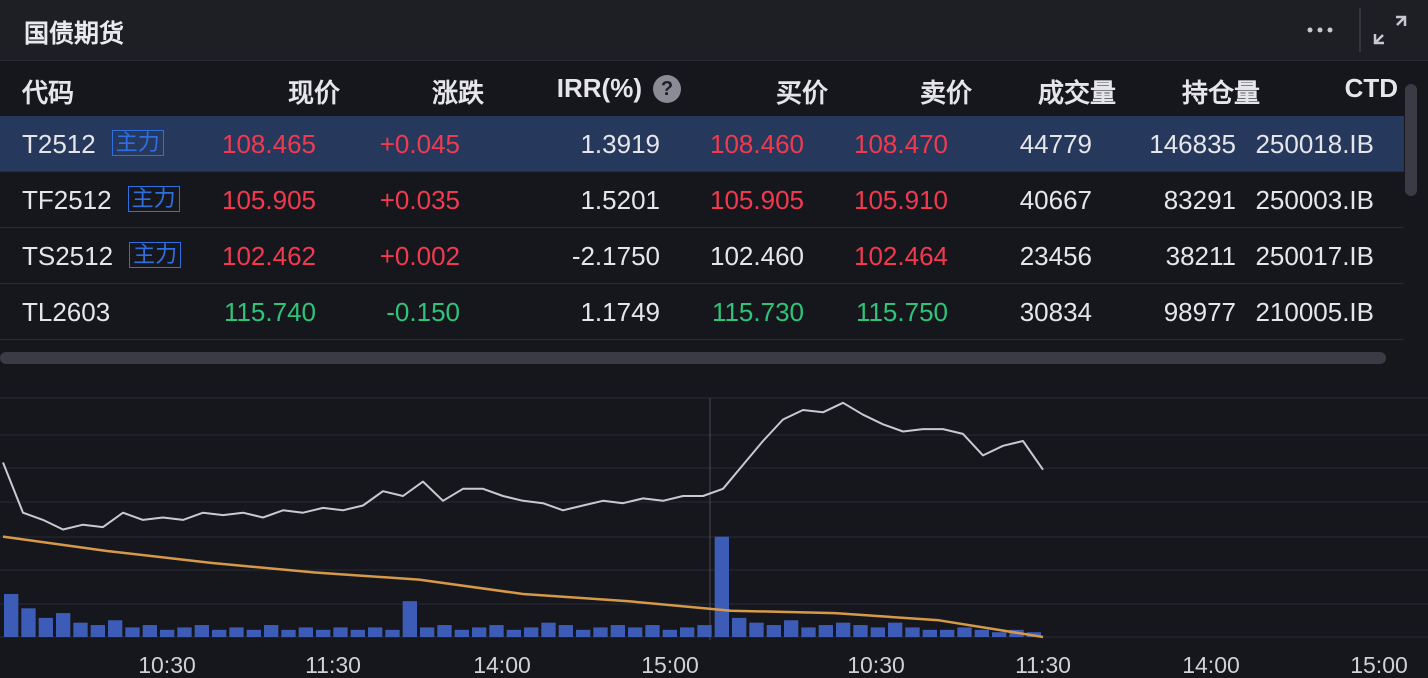 Image resolution: width=1428 pixels, height=678 pixels. I want to click on quote-cell: 105.910, so click(901, 200).